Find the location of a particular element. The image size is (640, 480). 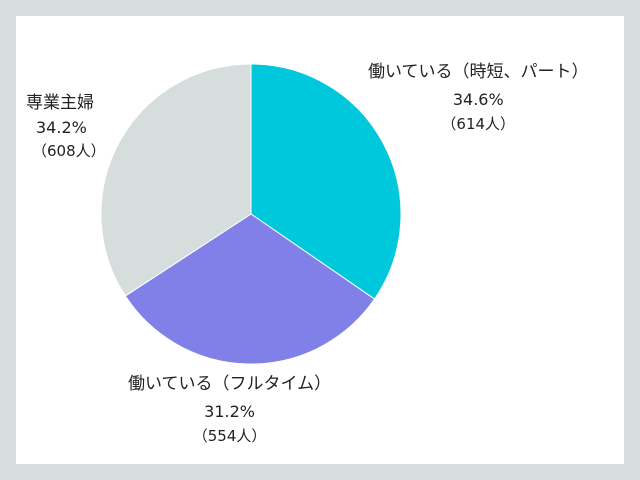

slice-full-time is located at coordinates (250, 289).